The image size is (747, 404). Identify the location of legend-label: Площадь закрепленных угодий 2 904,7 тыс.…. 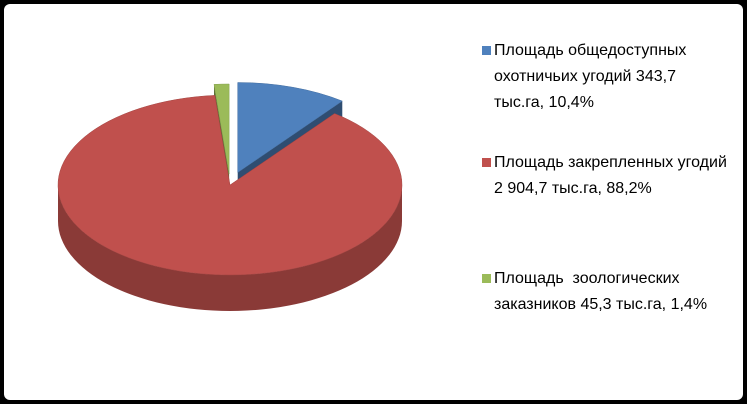
(613, 175).